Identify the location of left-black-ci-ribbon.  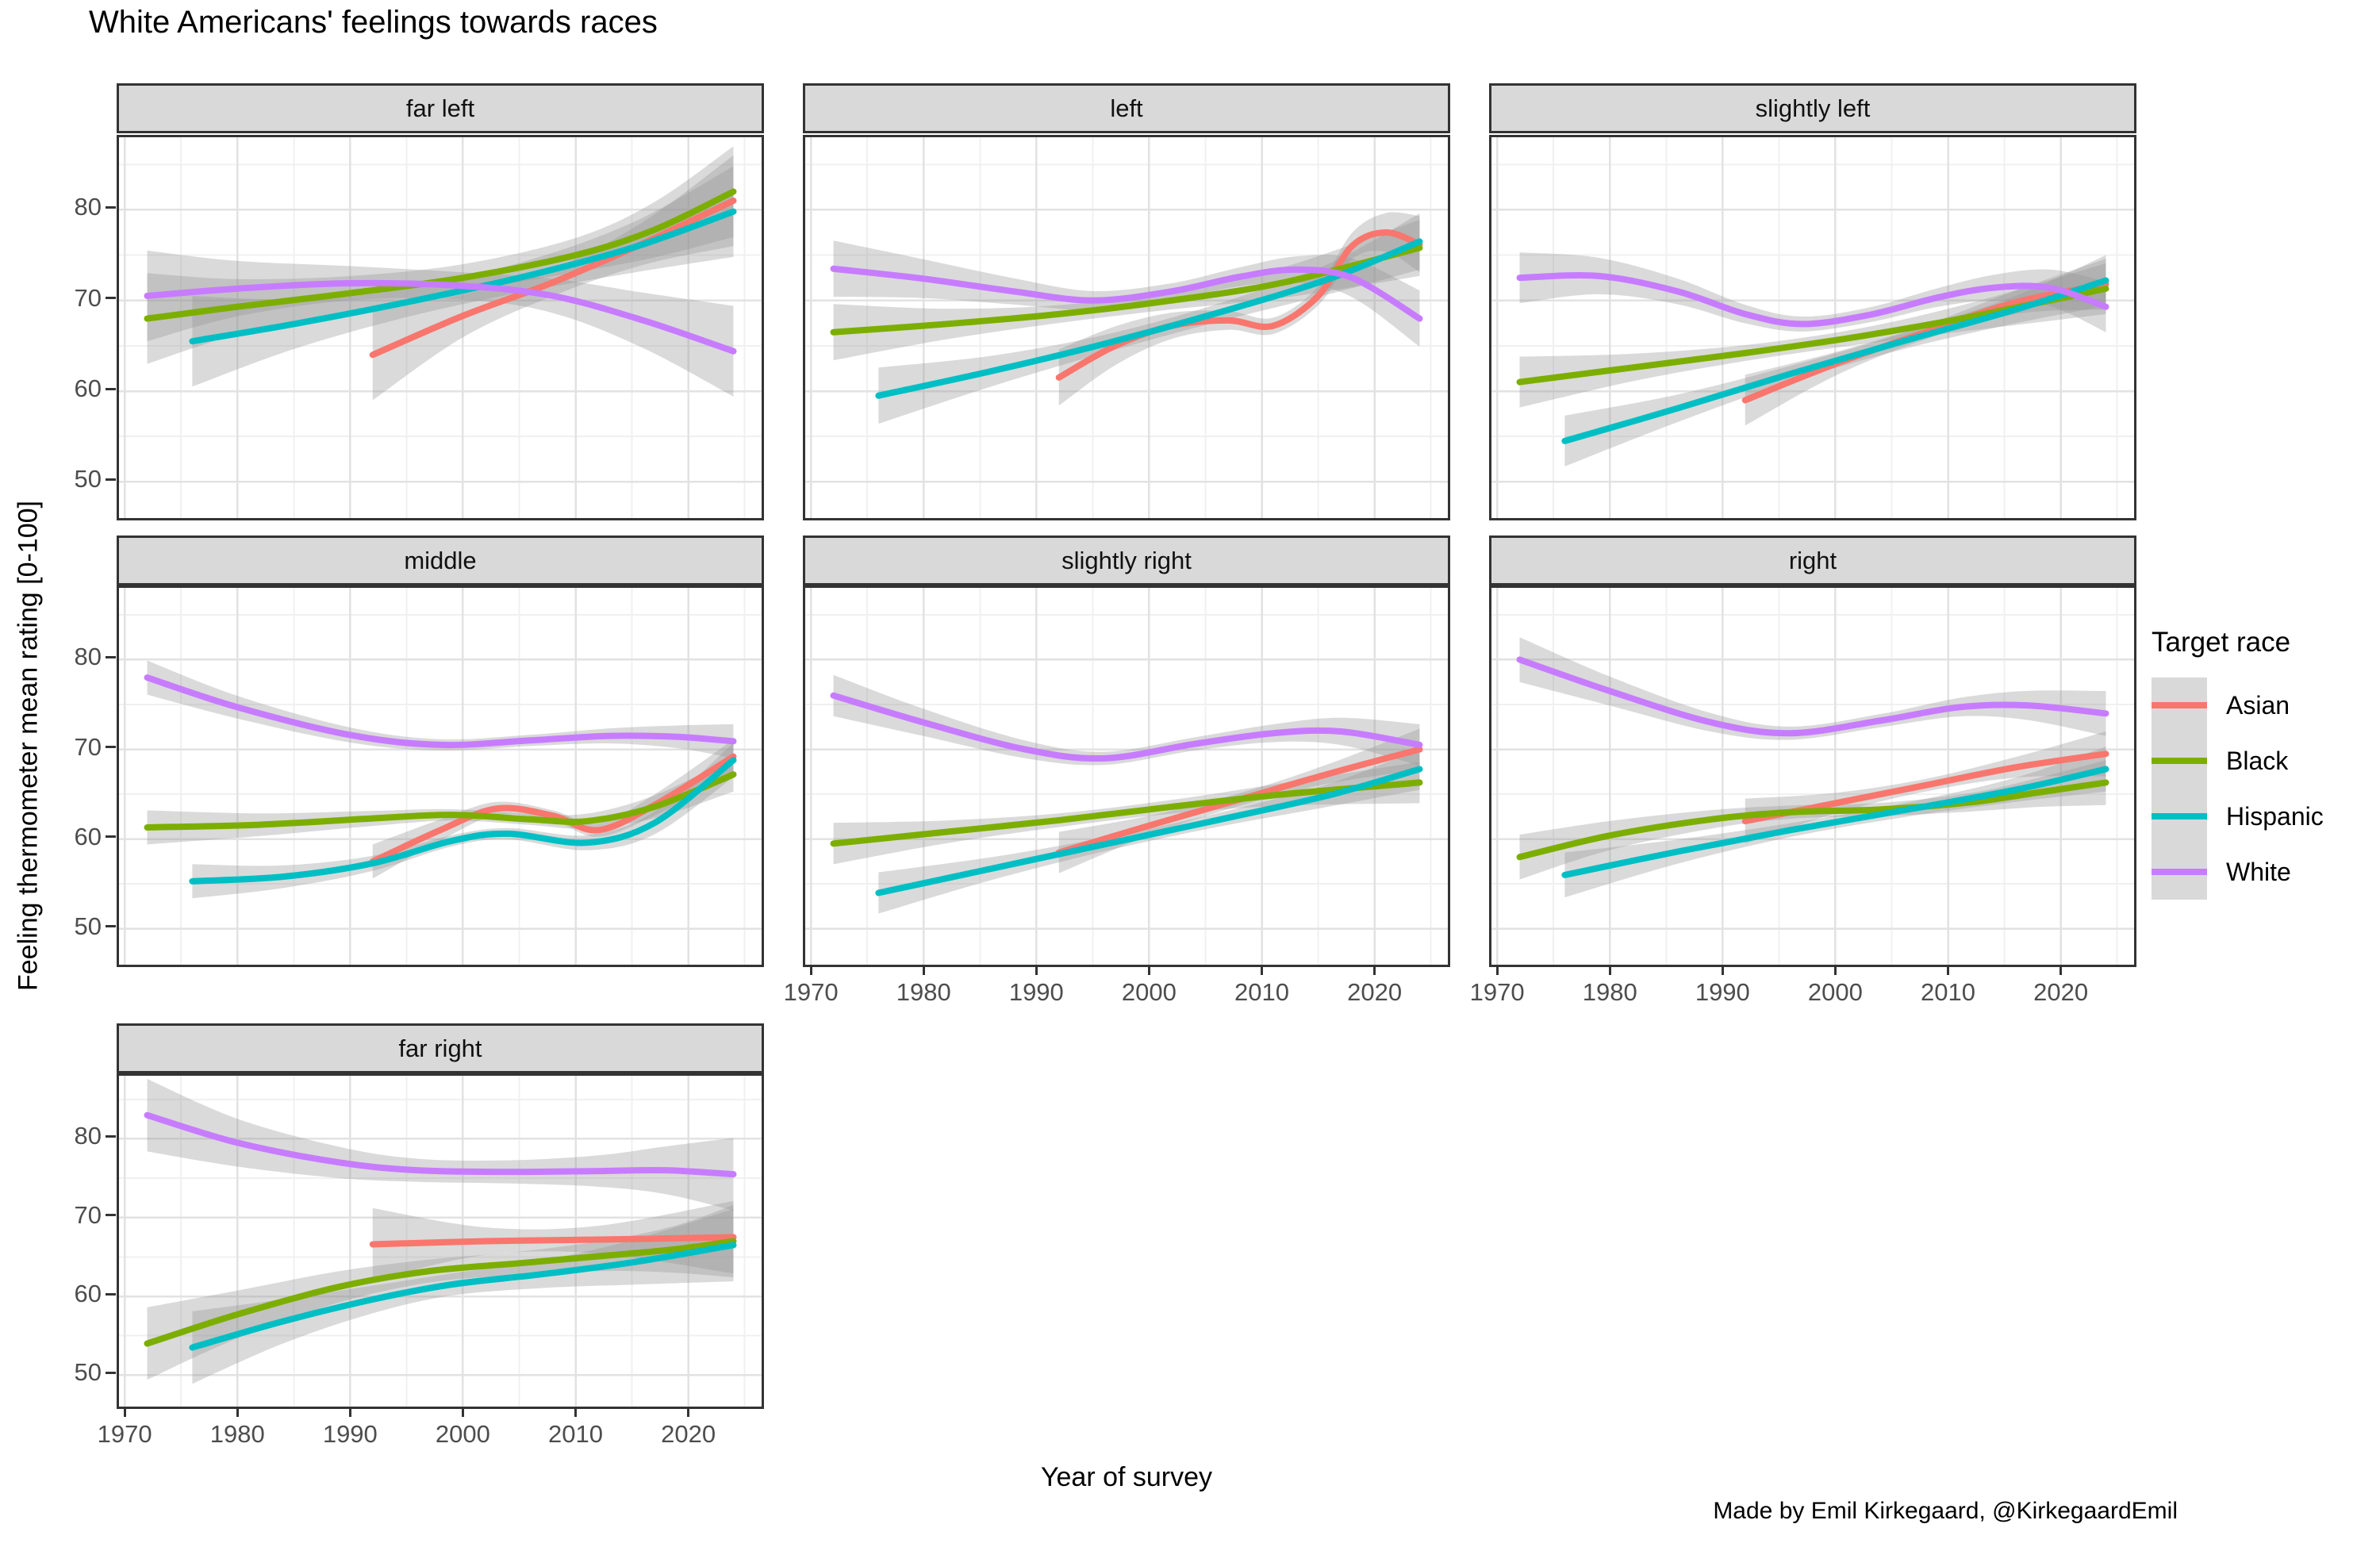
(1126, 290).